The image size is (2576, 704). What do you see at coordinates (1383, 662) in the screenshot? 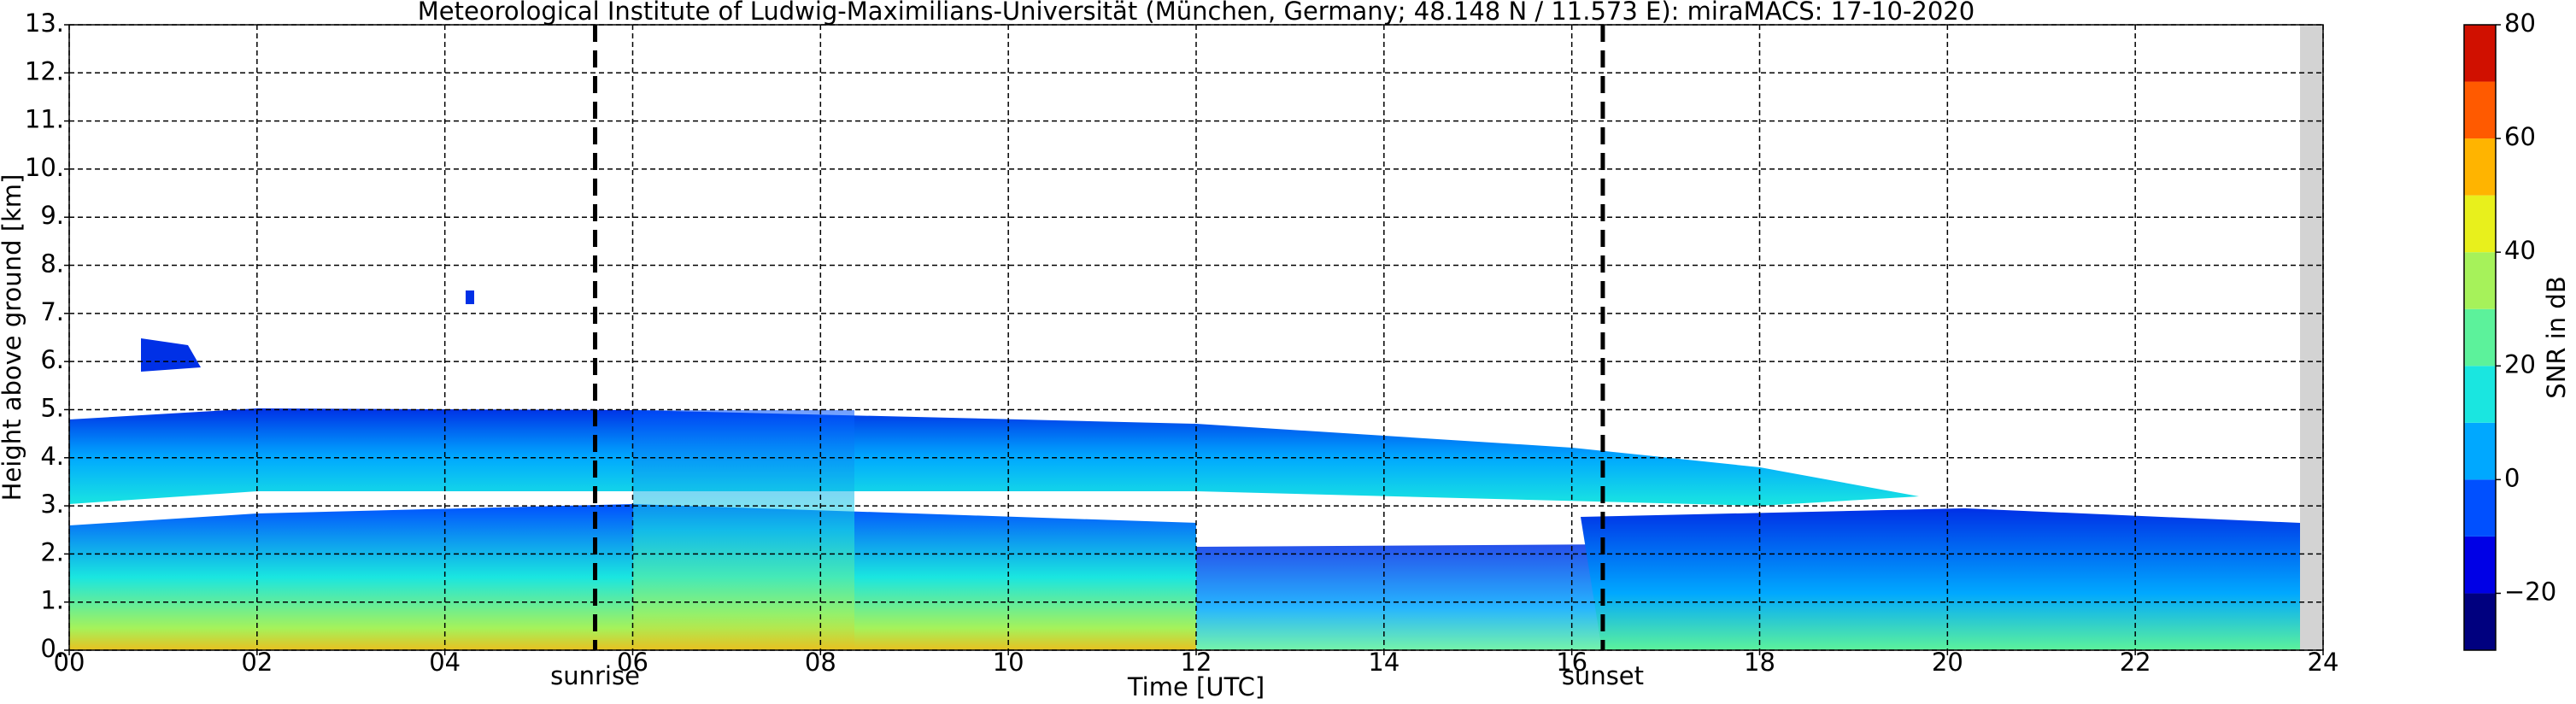
I see `x-tick-label: 14` at bounding box center [1383, 662].